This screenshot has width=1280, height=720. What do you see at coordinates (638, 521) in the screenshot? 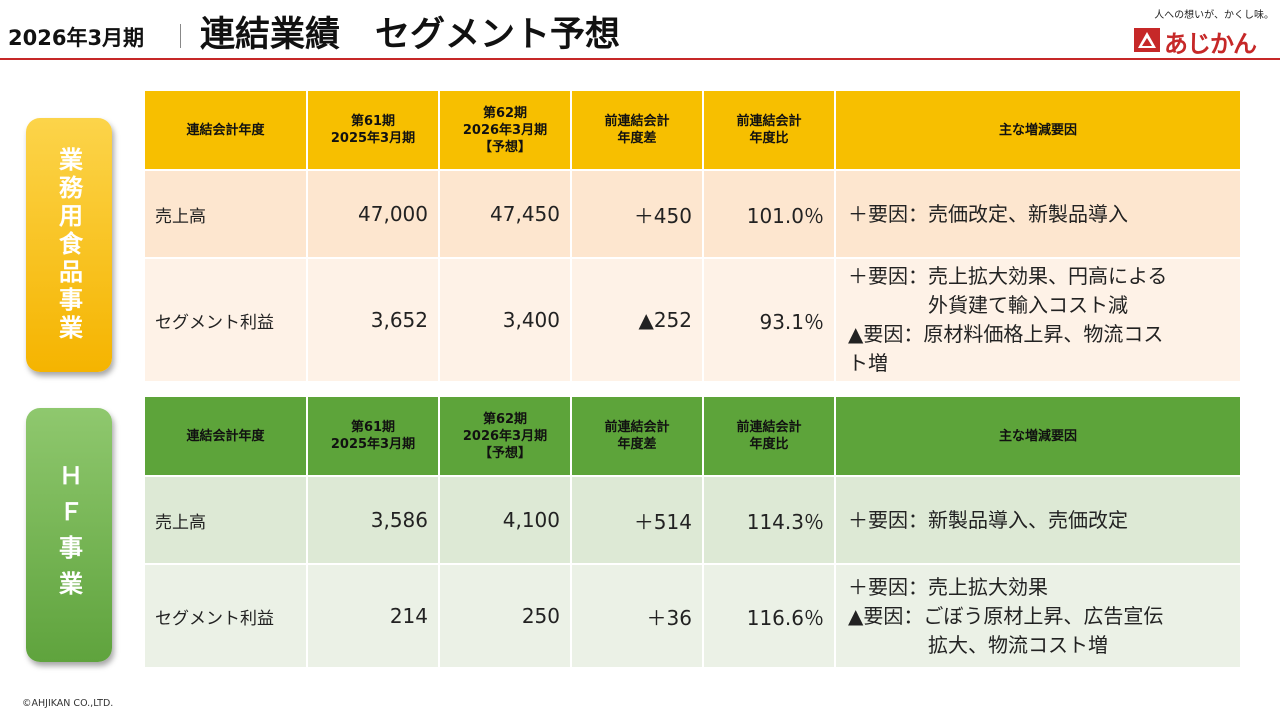
I see `diff-value: ＋514` at bounding box center [638, 521].